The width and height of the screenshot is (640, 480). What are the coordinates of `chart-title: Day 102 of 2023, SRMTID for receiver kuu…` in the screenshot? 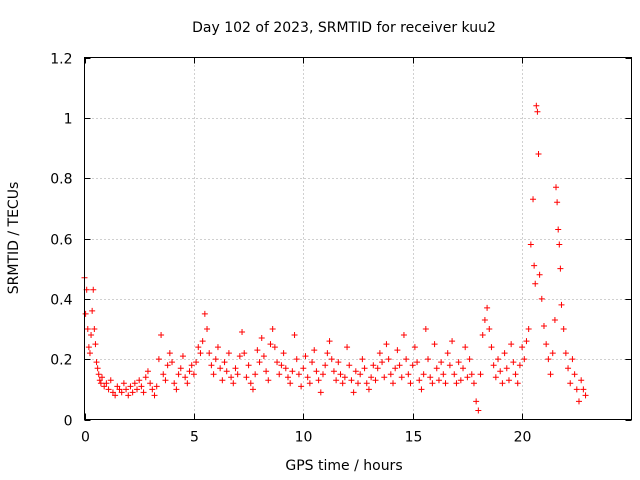 It's located at (344, 28).